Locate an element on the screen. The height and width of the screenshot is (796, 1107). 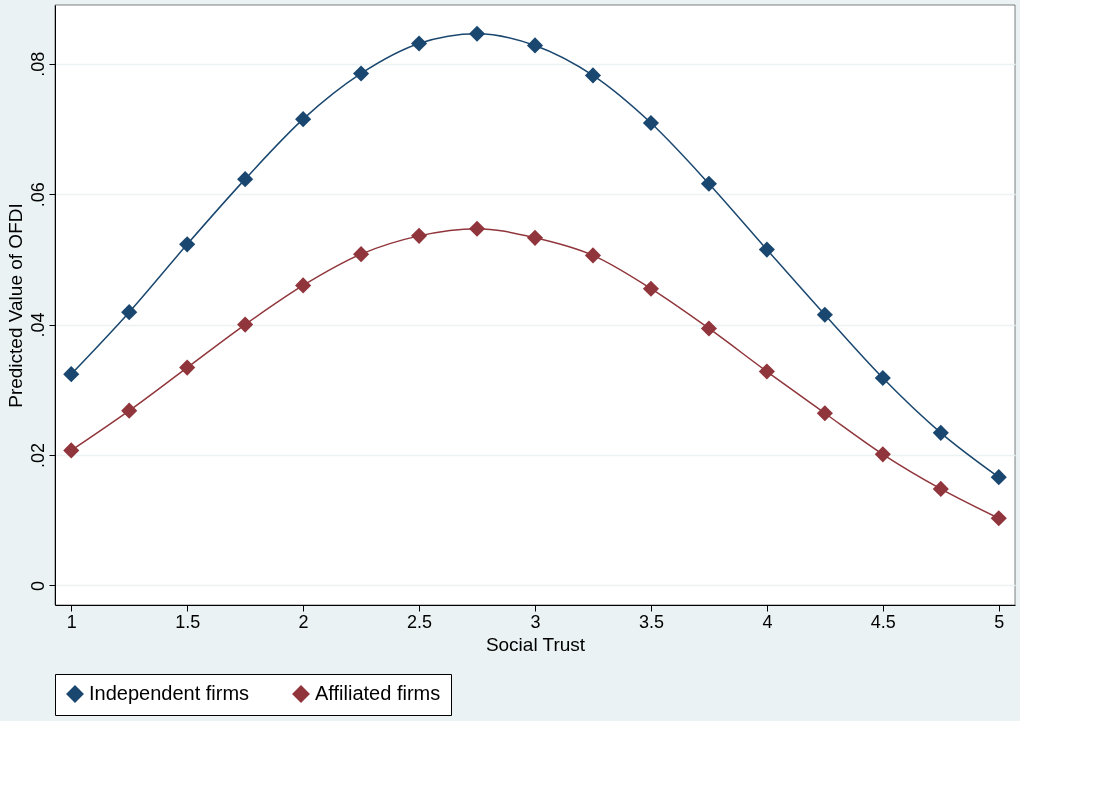
x-tick-label: 4 is located at coordinates (767, 621).